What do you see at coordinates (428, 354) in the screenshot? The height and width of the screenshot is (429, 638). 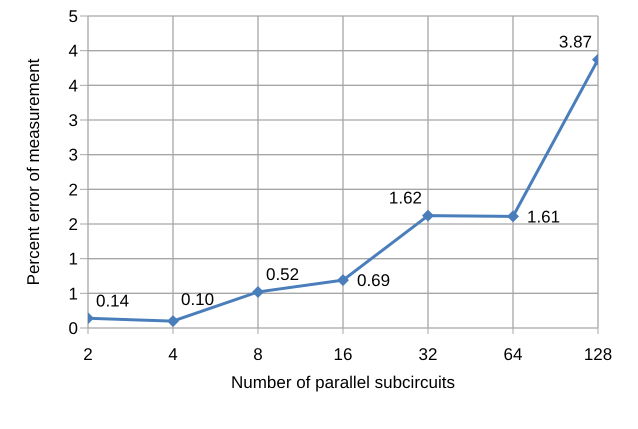 I see `x-tick-label: 32` at bounding box center [428, 354].